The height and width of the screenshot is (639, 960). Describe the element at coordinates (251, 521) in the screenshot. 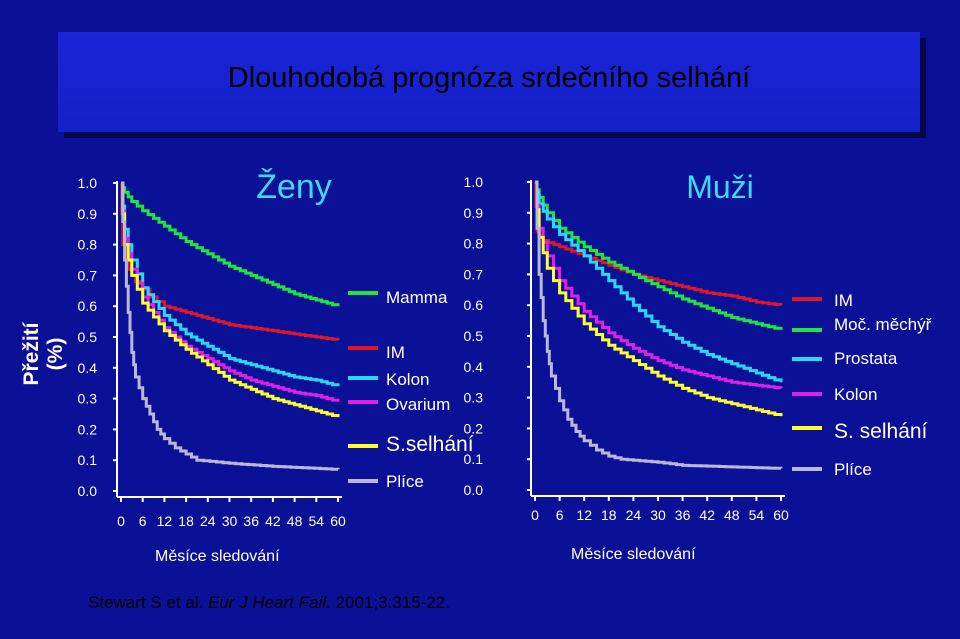

I see `x-tick-label-women: 36` at that location.